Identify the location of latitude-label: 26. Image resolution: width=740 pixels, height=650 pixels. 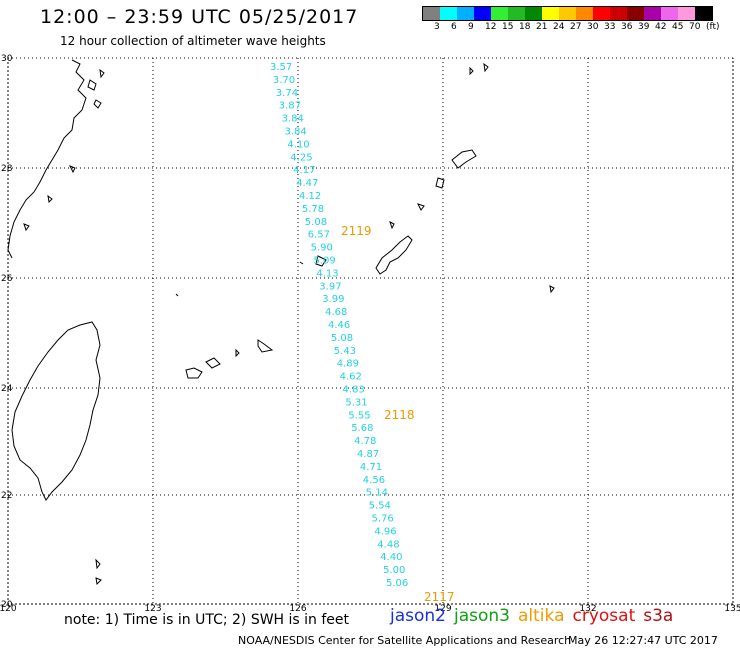
(7, 279).